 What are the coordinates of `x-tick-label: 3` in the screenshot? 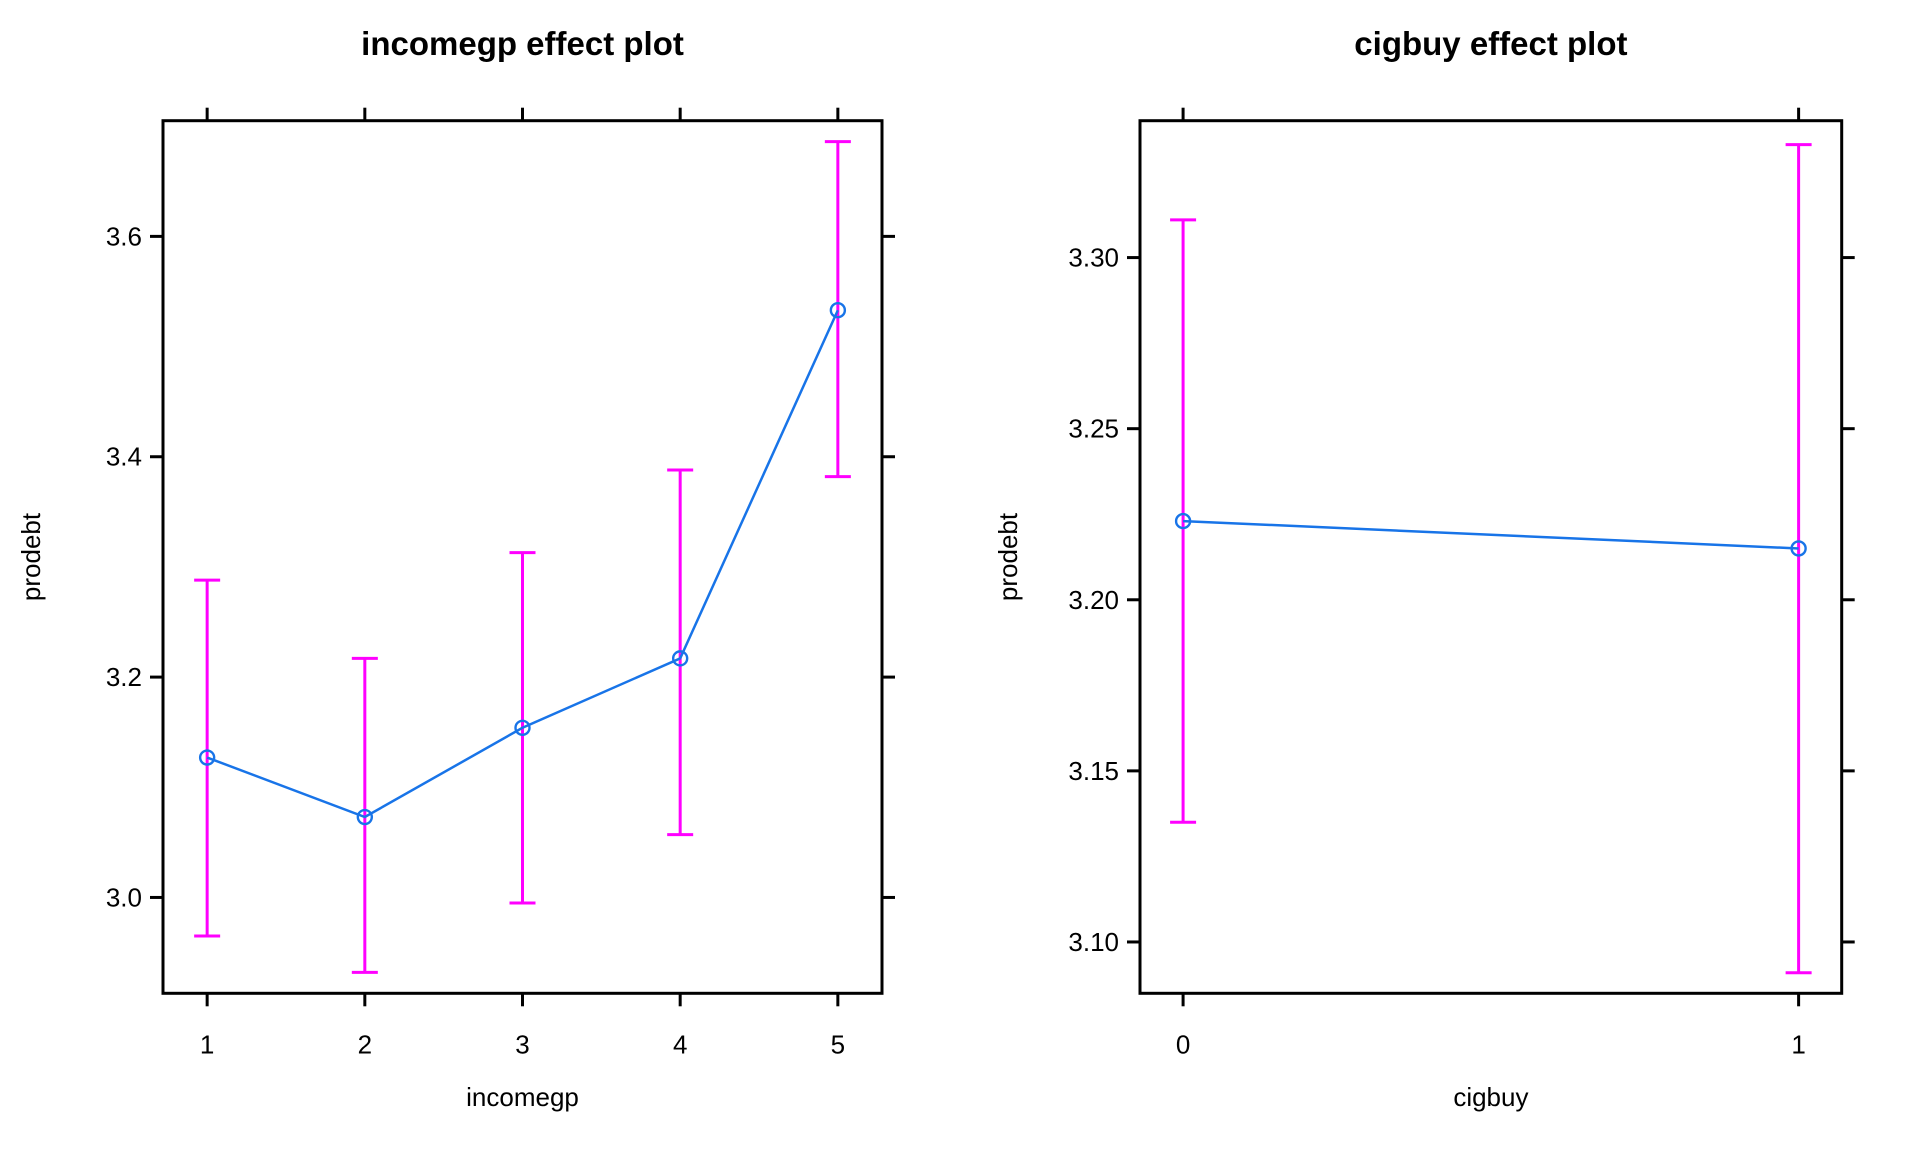 It's located at (522, 1044).